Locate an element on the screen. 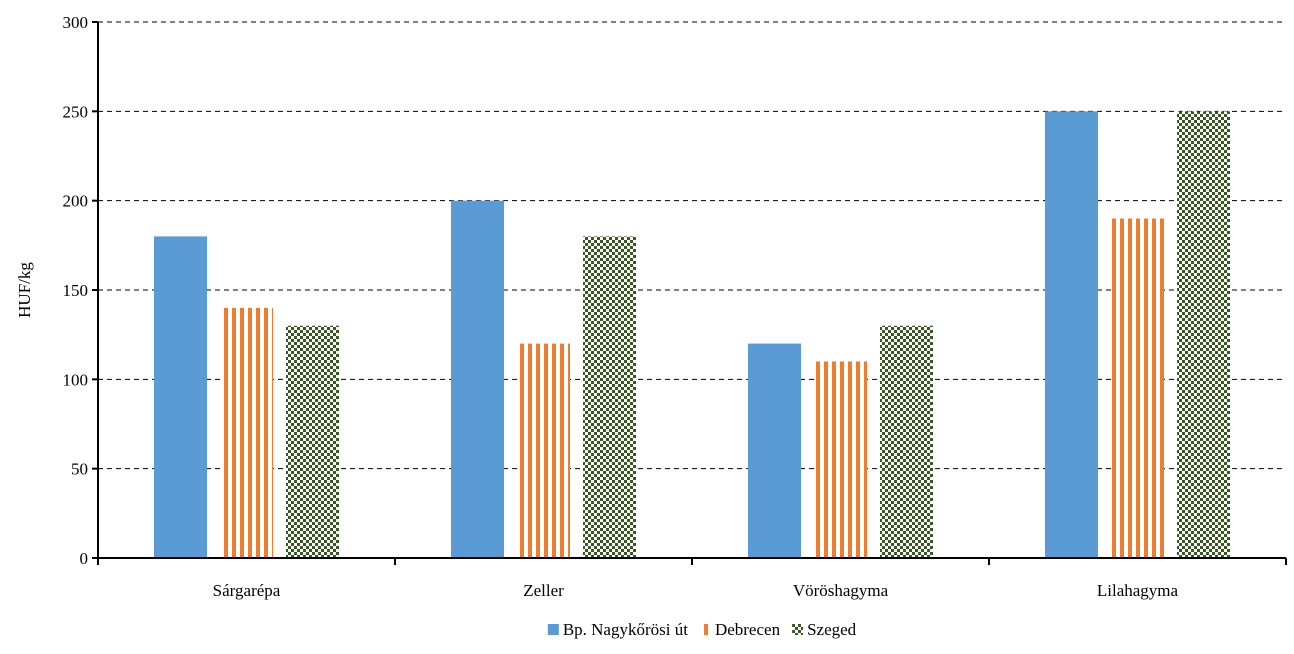  legend-label: Bp. Nagykőrösi út is located at coordinates (625, 629).